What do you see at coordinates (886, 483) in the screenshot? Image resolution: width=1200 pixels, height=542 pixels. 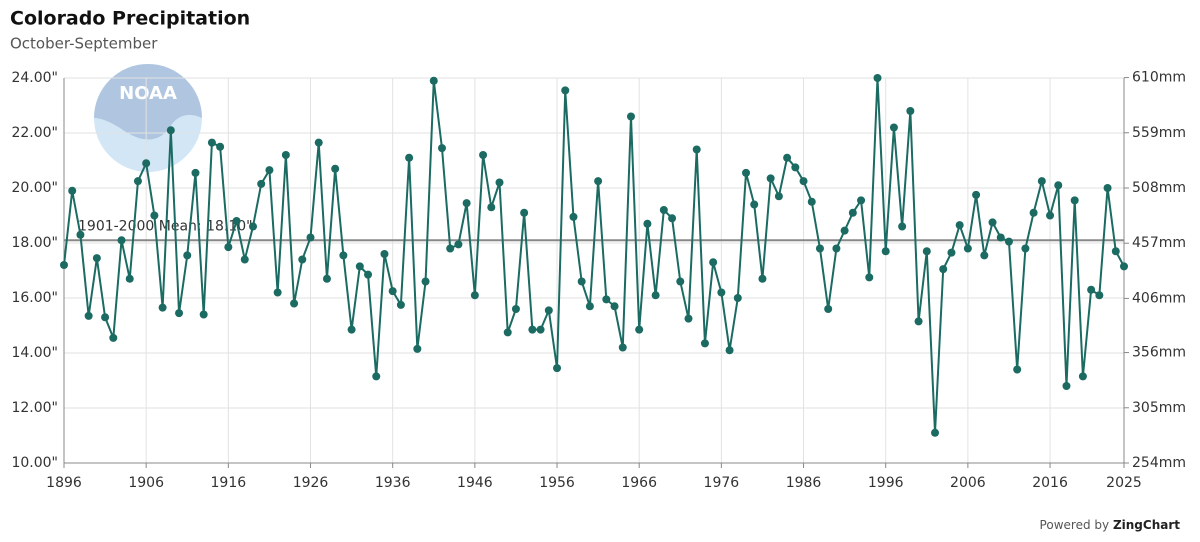 I see `x-tick-label: 1996` at bounding box center [886, 483].